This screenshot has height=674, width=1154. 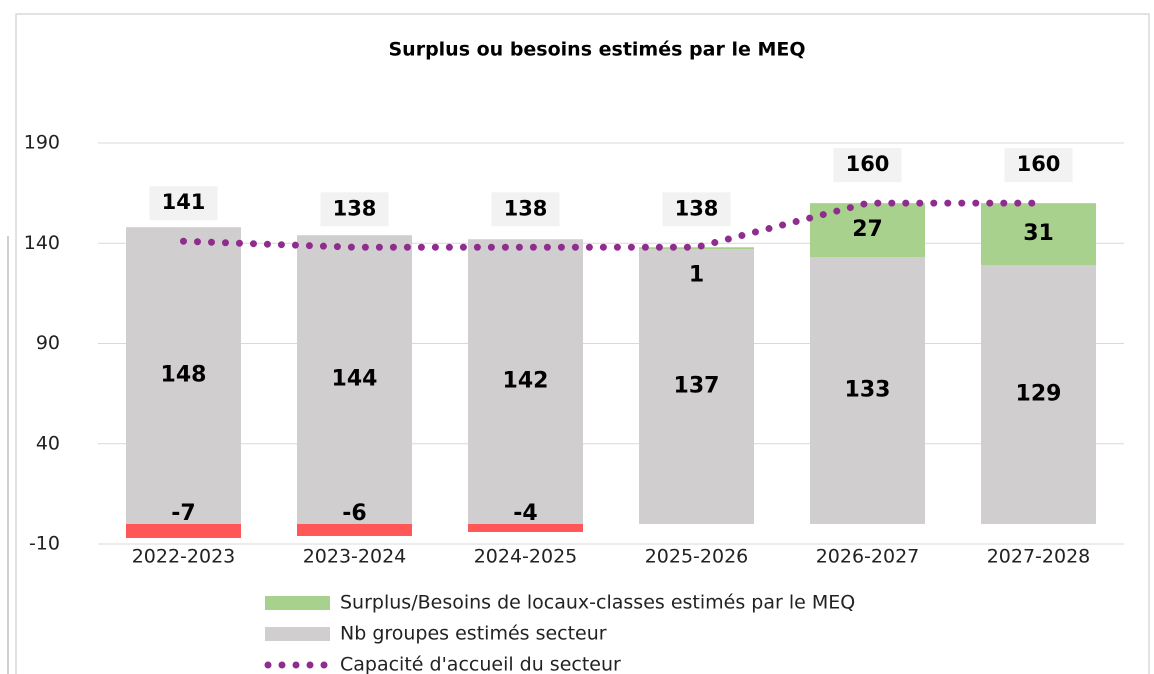 What do you see at coordinates (48, 343) in the screenshot?
I see `y-tick-label: 90` at bounding box center [48, 343].